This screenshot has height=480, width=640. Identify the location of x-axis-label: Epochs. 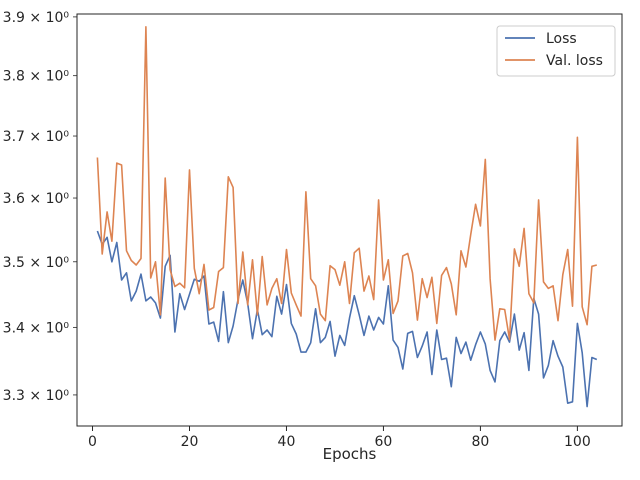
(350, 454).